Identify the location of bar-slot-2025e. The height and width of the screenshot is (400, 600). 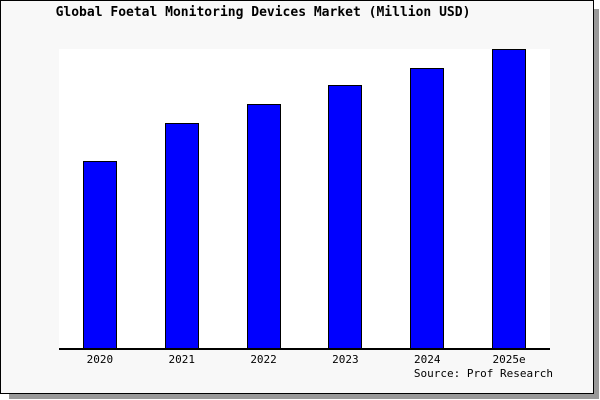
(509, 198).